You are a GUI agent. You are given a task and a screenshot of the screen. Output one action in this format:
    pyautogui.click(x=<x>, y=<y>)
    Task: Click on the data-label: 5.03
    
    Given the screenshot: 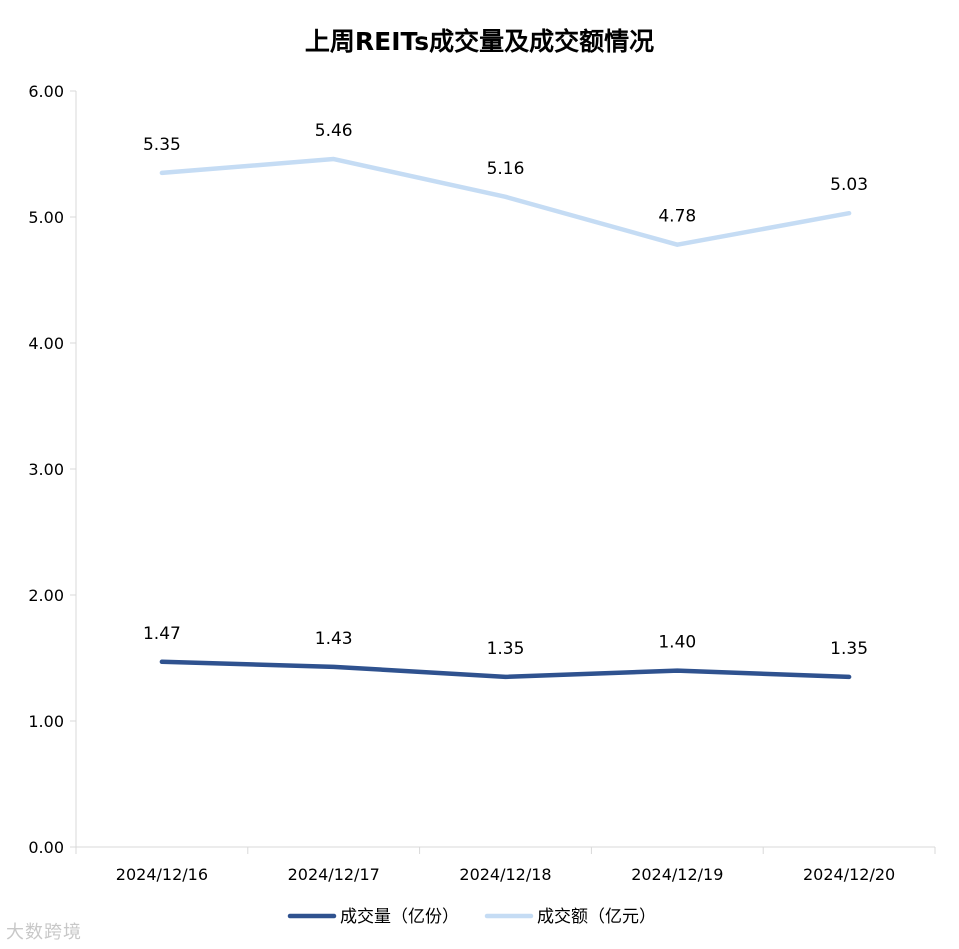 What is the action you would take?
    pyautogui.click(x=849, y=185)
    